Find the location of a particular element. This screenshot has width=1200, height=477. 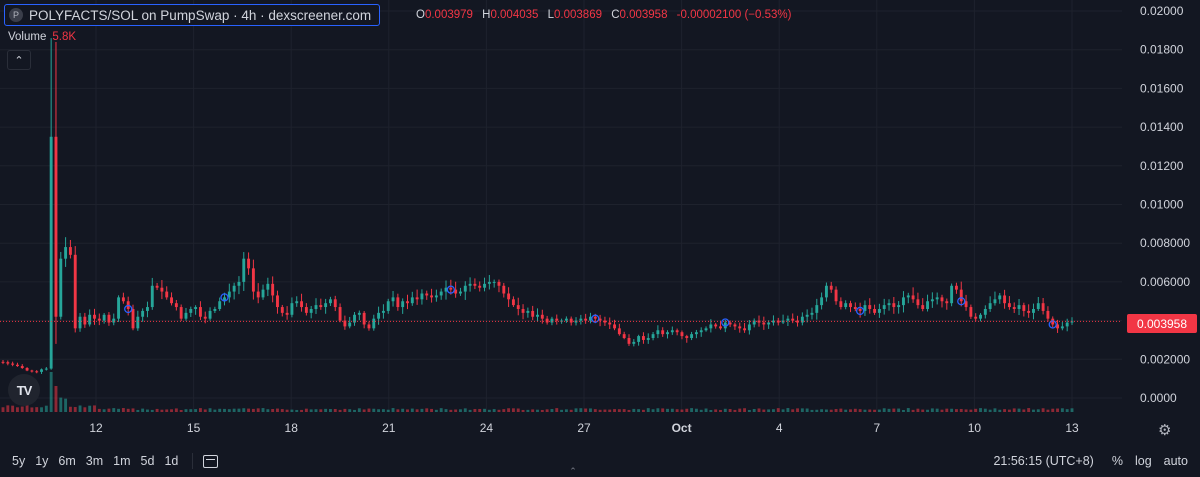

y-tick-label: 0.01800 is located at coordinates (1162, 50).